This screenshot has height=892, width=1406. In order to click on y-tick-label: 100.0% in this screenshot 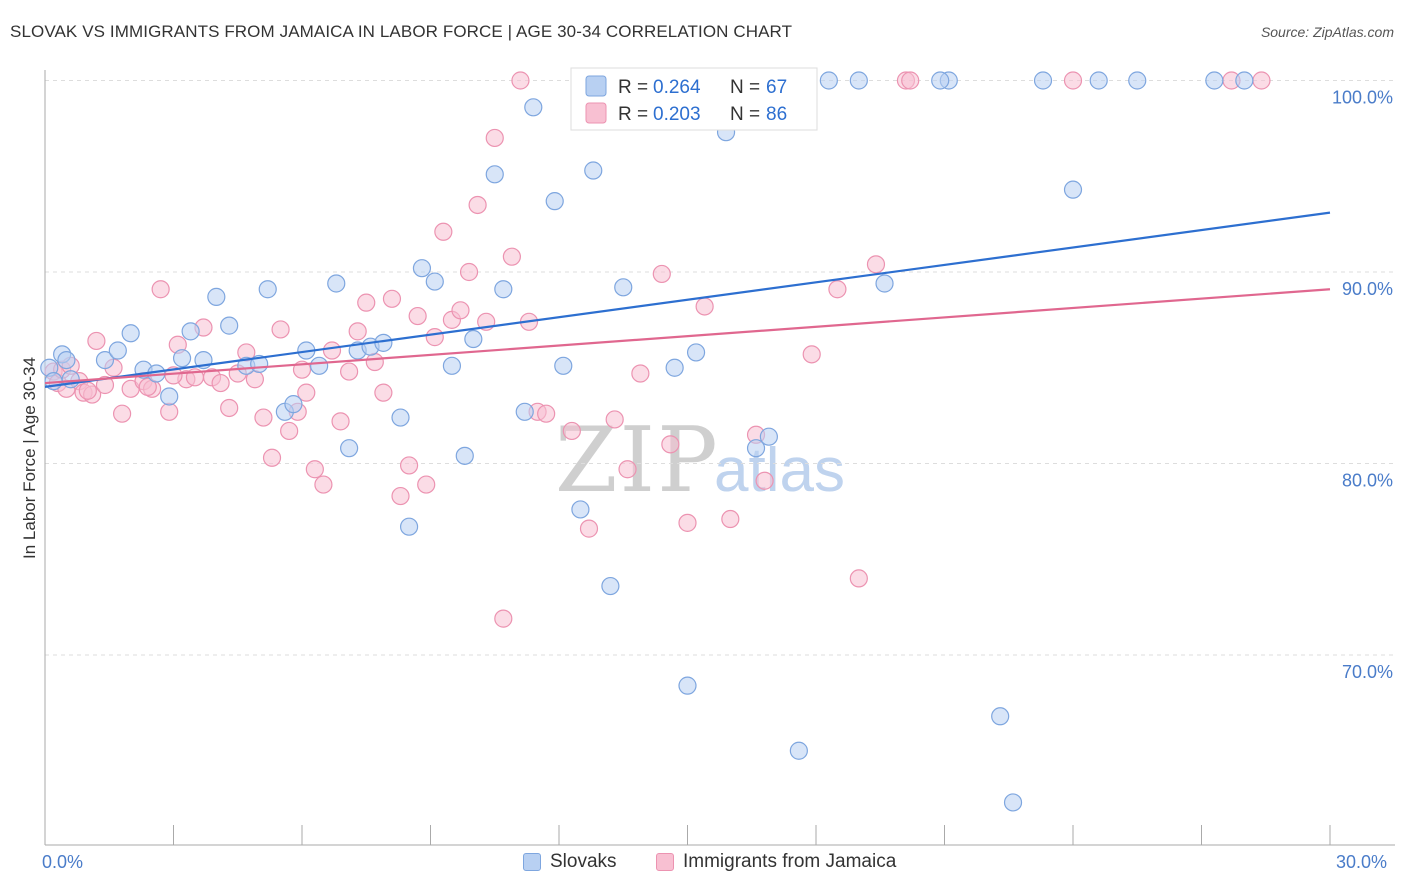, I will do `click(1362, 98)`.